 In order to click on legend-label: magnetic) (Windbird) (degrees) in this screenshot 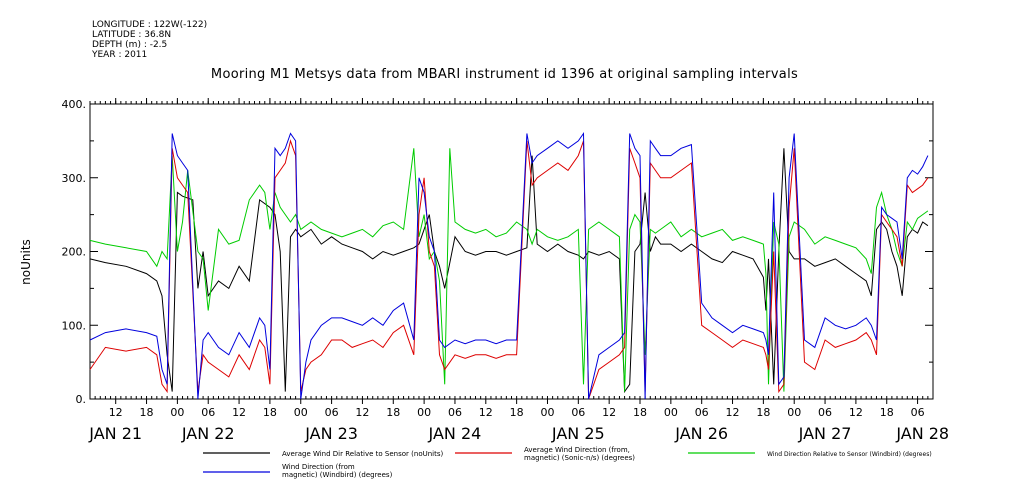, I will do `click(337, 475)`.